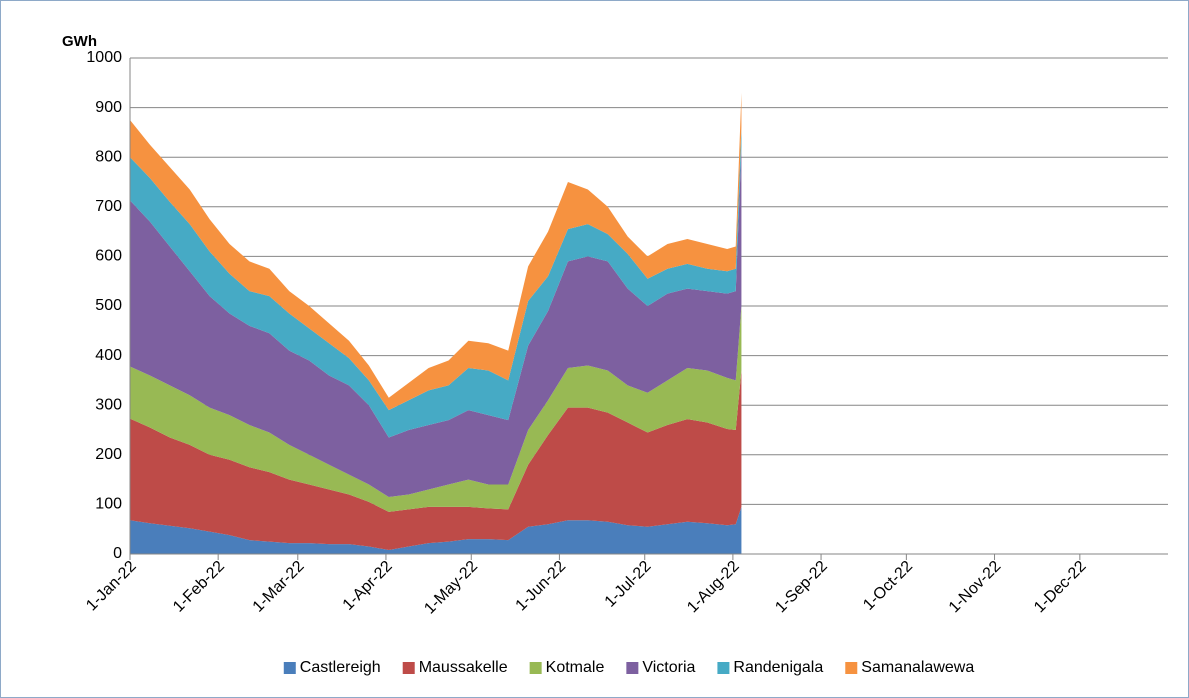  What do you see at coordinates (108, 504) in the screenshot?
I see `y-tick-label: 100` at bounding box center [108, 504].